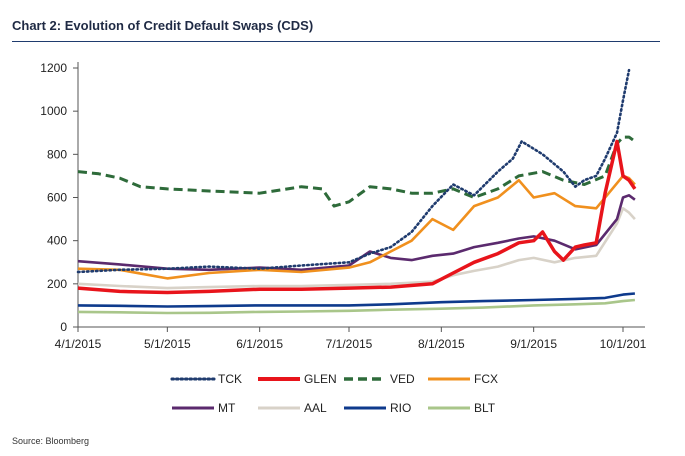  What do you see at coordinates (51, 441) in the screenshot?
I see `source-note: Source: Bloomberg` at bounding box center [51, 441].